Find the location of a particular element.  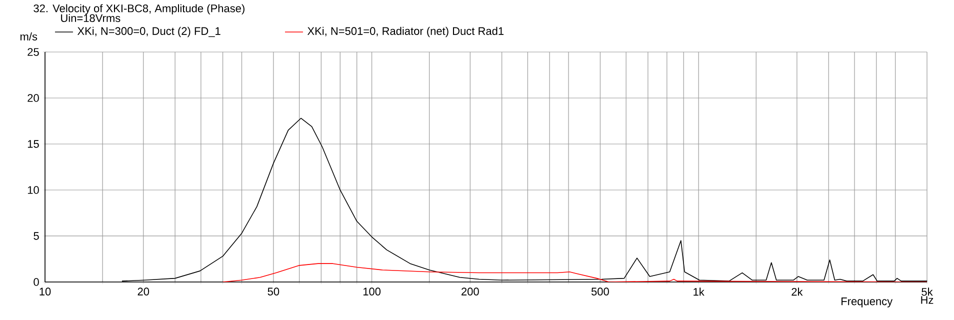

y-tick-label: 5 is located at coordinates (36, 236).